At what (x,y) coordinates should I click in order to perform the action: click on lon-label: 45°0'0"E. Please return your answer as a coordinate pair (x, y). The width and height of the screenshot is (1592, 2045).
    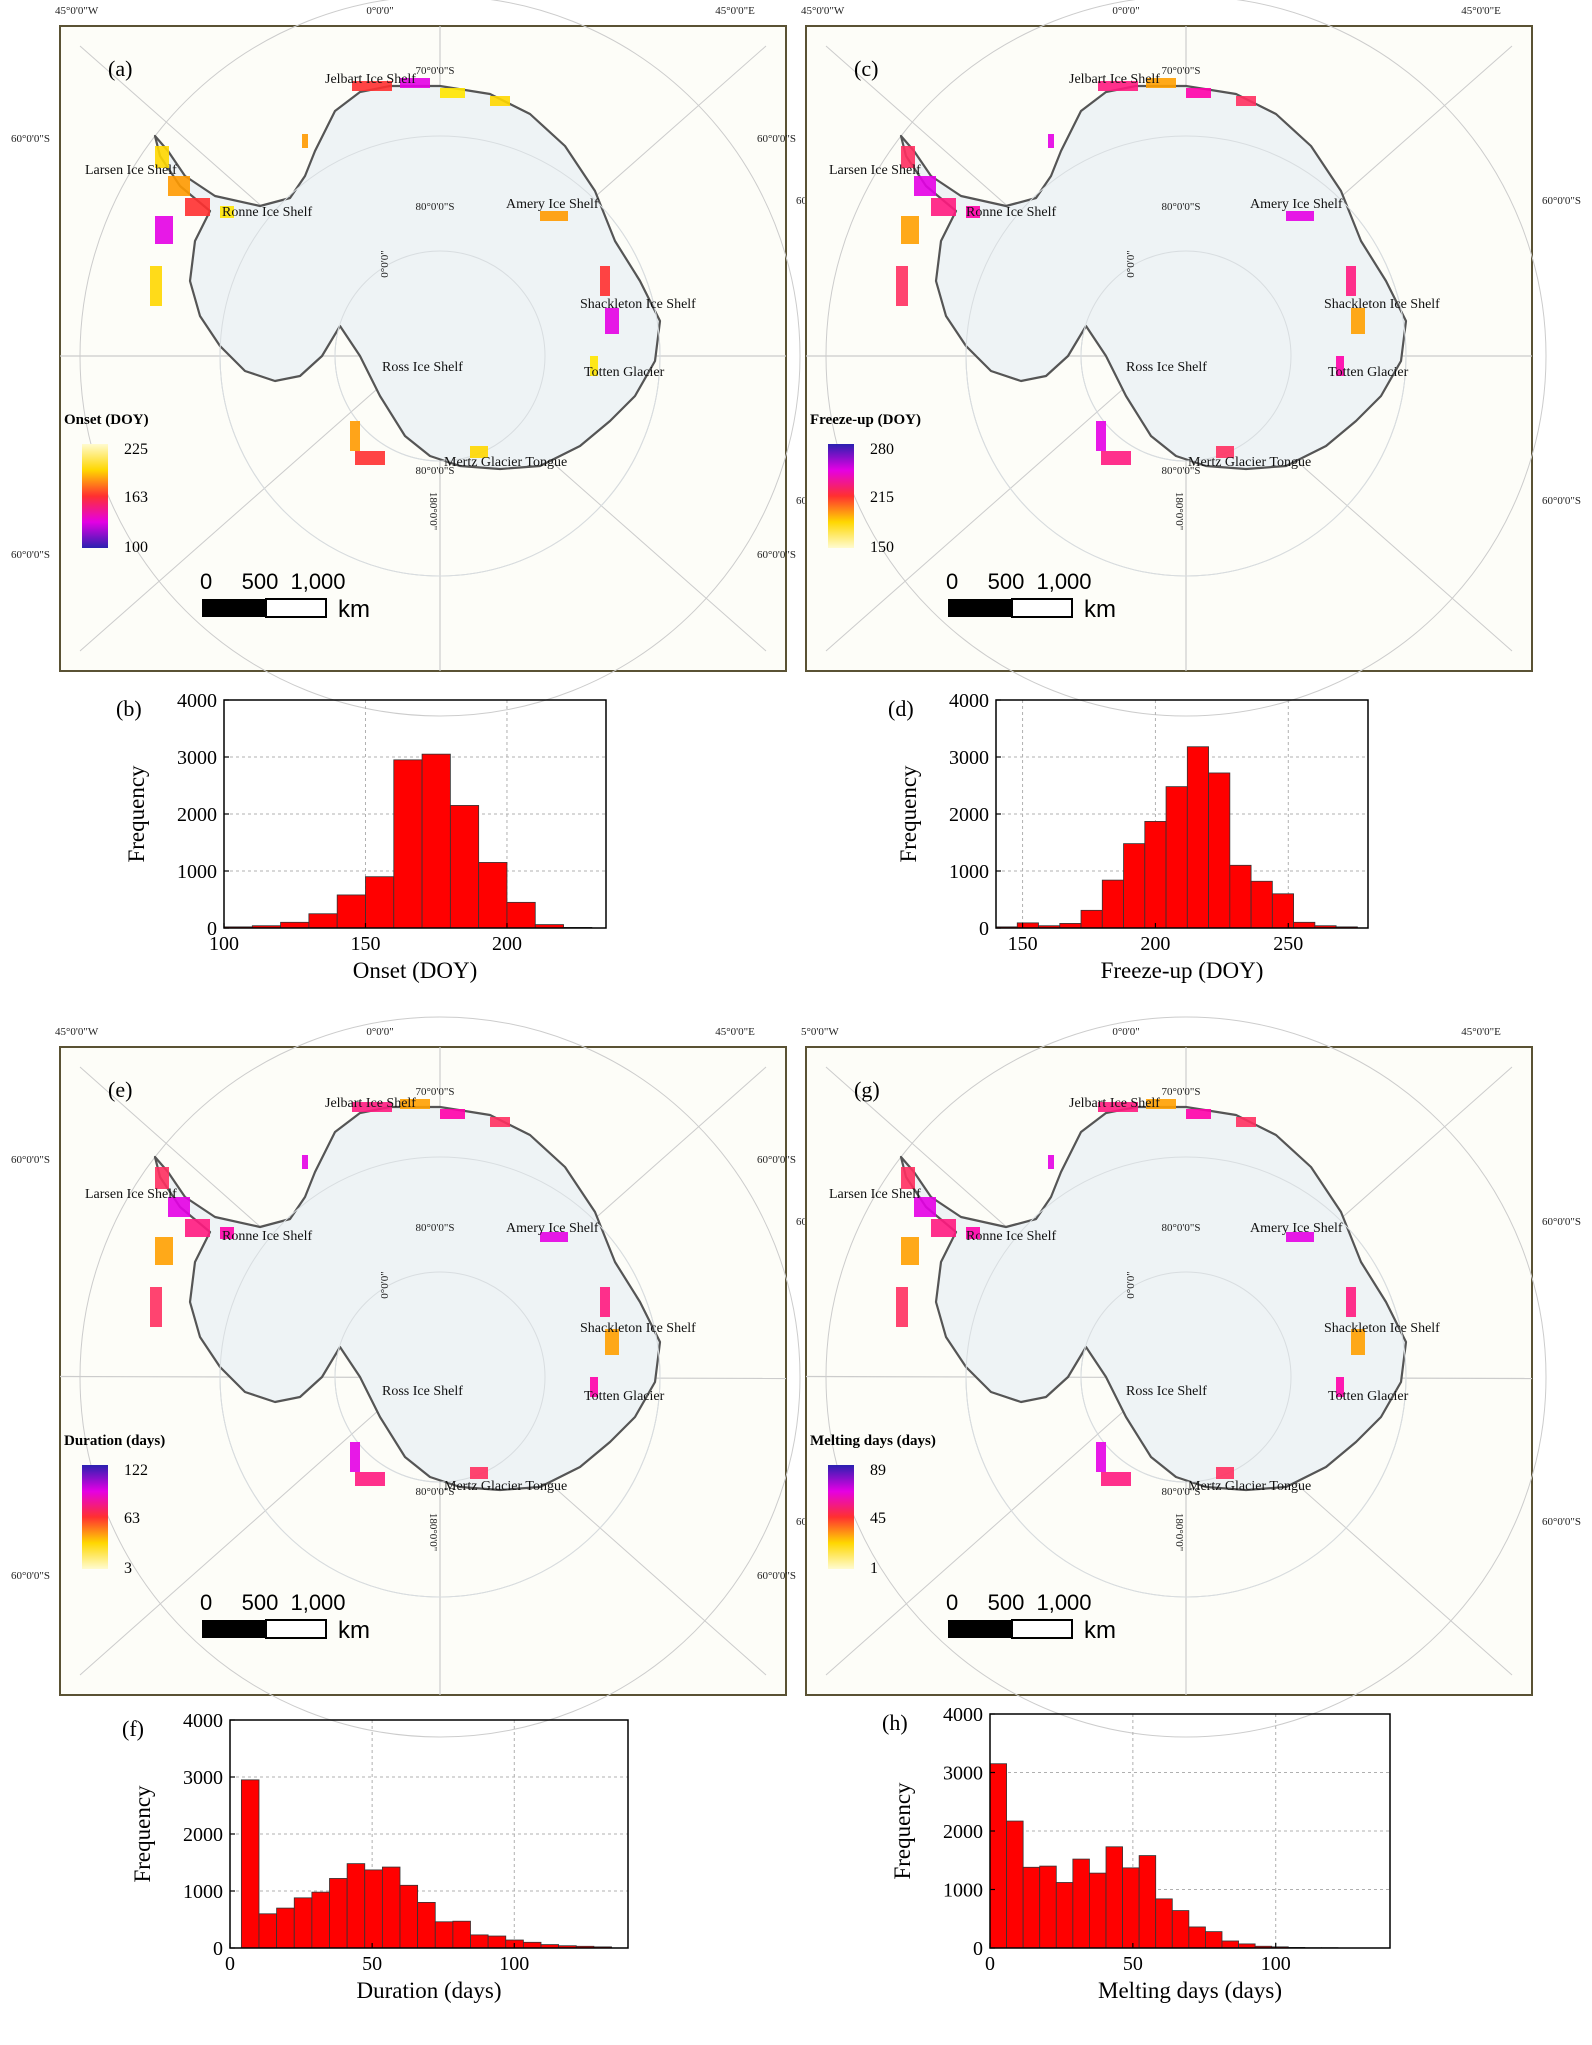
    Looking at the image, I should click on (1481, 11).